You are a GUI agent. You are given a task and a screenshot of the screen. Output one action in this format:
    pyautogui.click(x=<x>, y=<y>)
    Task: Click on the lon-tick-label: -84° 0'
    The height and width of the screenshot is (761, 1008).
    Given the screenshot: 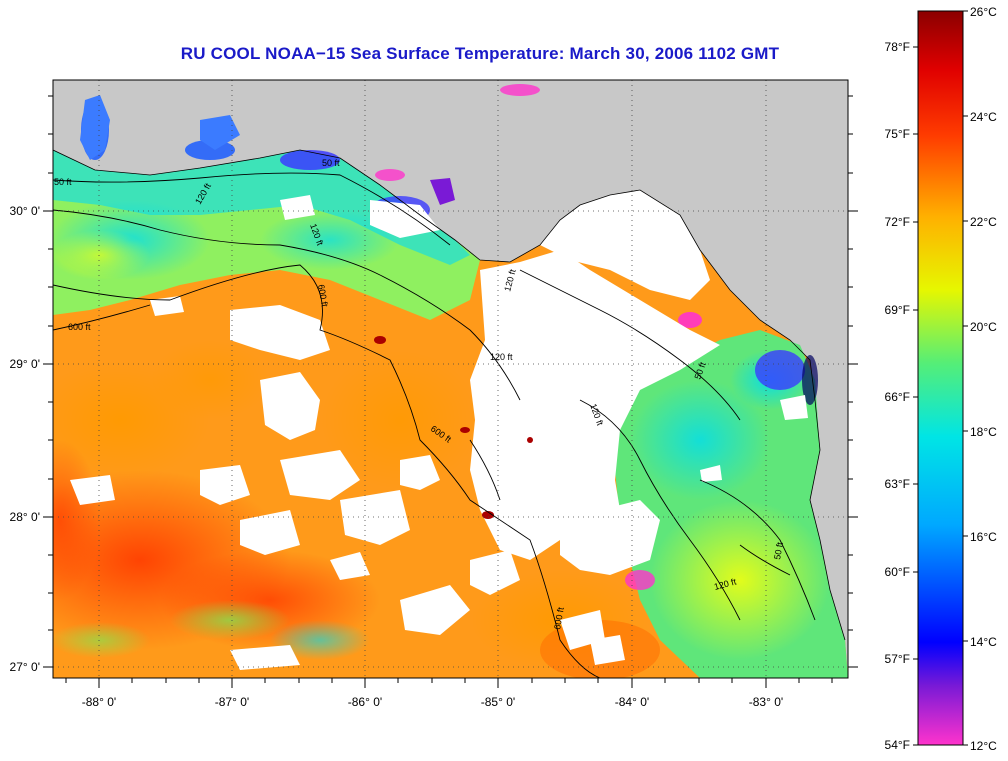 What is the action you would take?
    pyautogui.click(x=632, y=702)
    